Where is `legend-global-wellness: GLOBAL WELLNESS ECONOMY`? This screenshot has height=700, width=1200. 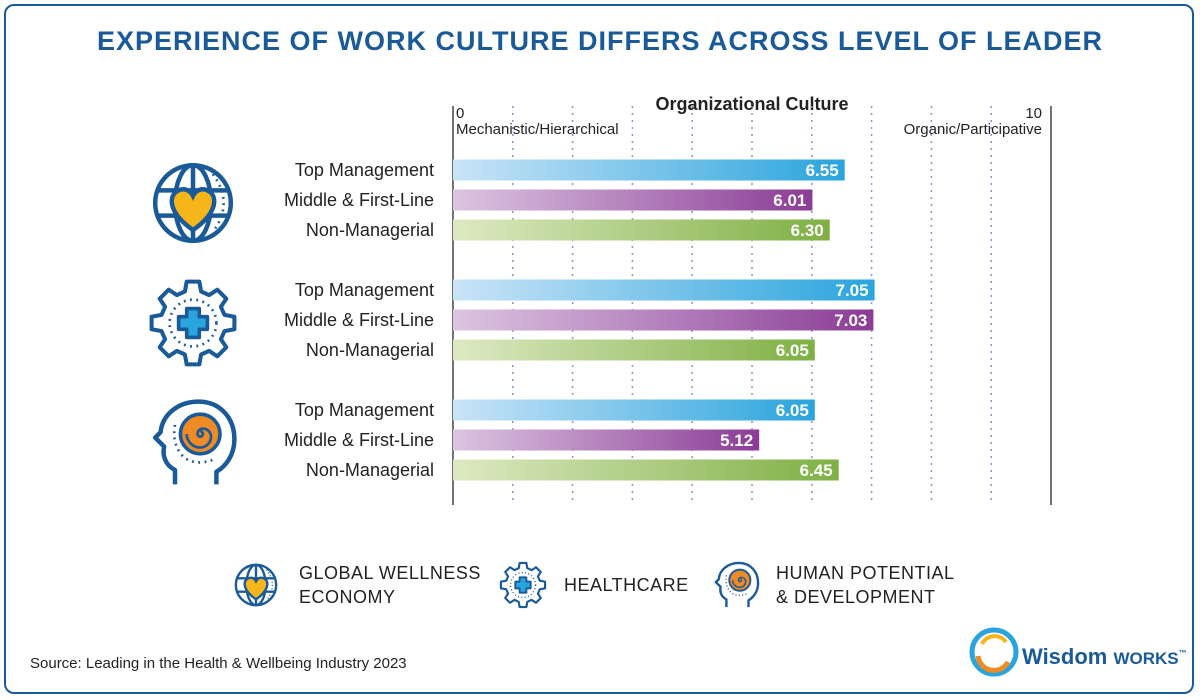
legend-global-wellness: GLOBAL WELLNESS ECONOMY is located at coordinates (390, 585).